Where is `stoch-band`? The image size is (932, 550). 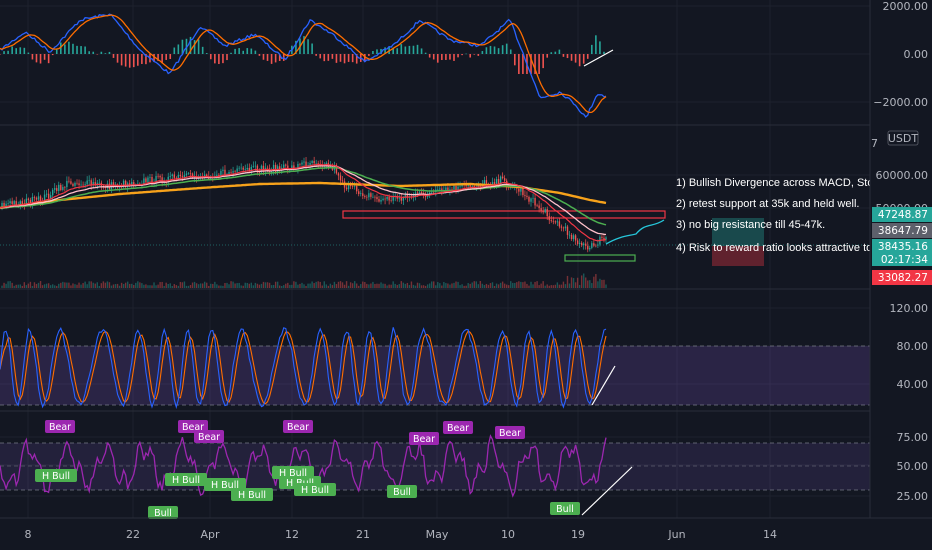 stoch-band is located at coordinates (435, 375).